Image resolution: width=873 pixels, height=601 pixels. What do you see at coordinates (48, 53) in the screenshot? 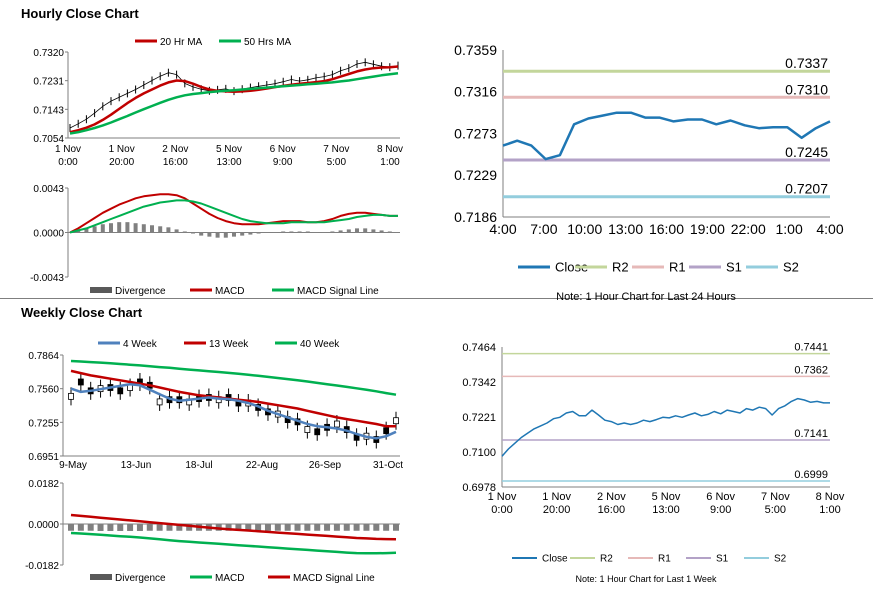
I see `y-tick-label: 0.7320` at bounding box center [48, 53].